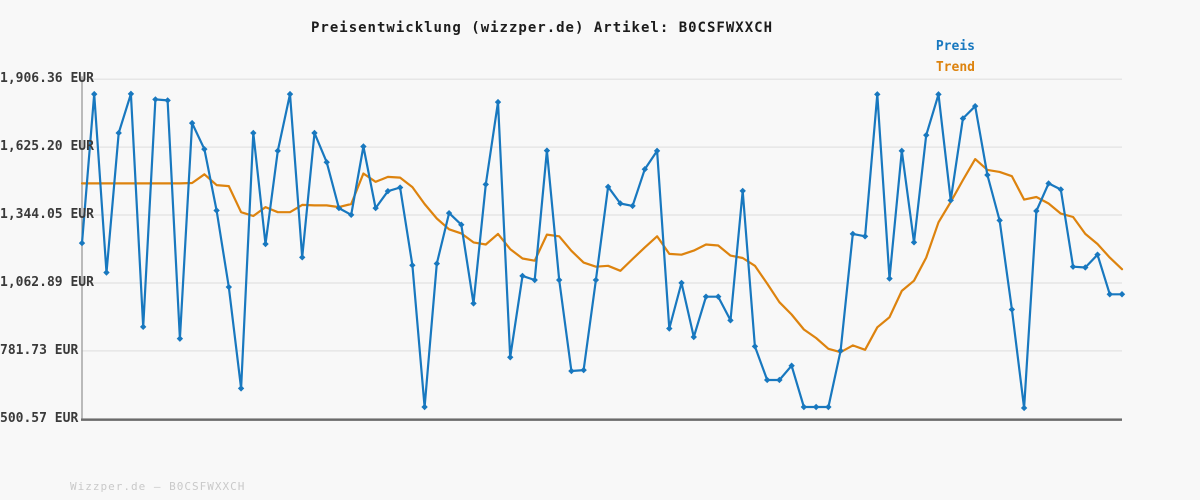  What do you see at coordinates (955, 67) in the screenshot?
I see `legend-item-trend: Trend` at bounding box center [955, 67].